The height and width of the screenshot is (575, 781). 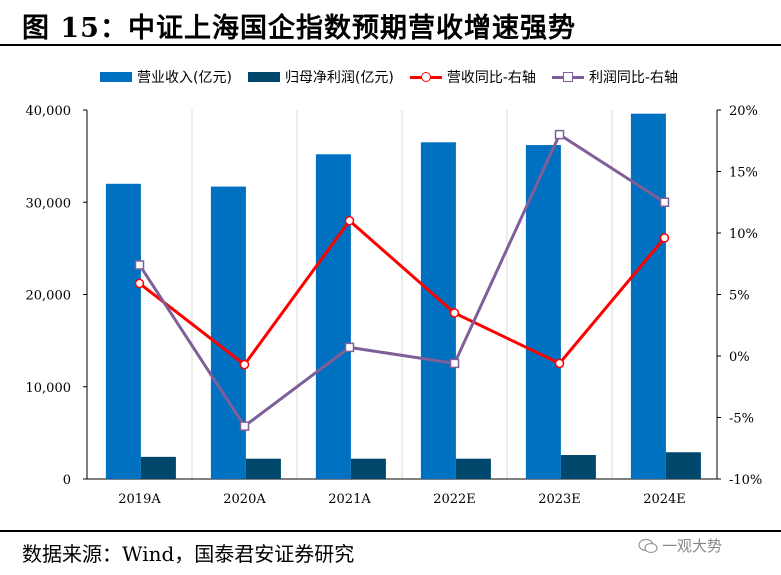 What do you see at coordinates (745, 480) in the screenshot?
I see `right-tick-label: -10%` at bounding box center [745, 480].